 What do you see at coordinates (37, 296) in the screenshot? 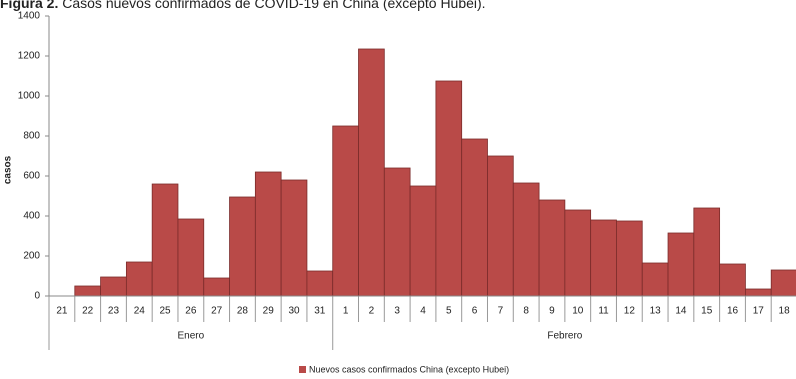
I see `y-tick-label: 0` at bounding box center [37, 296].